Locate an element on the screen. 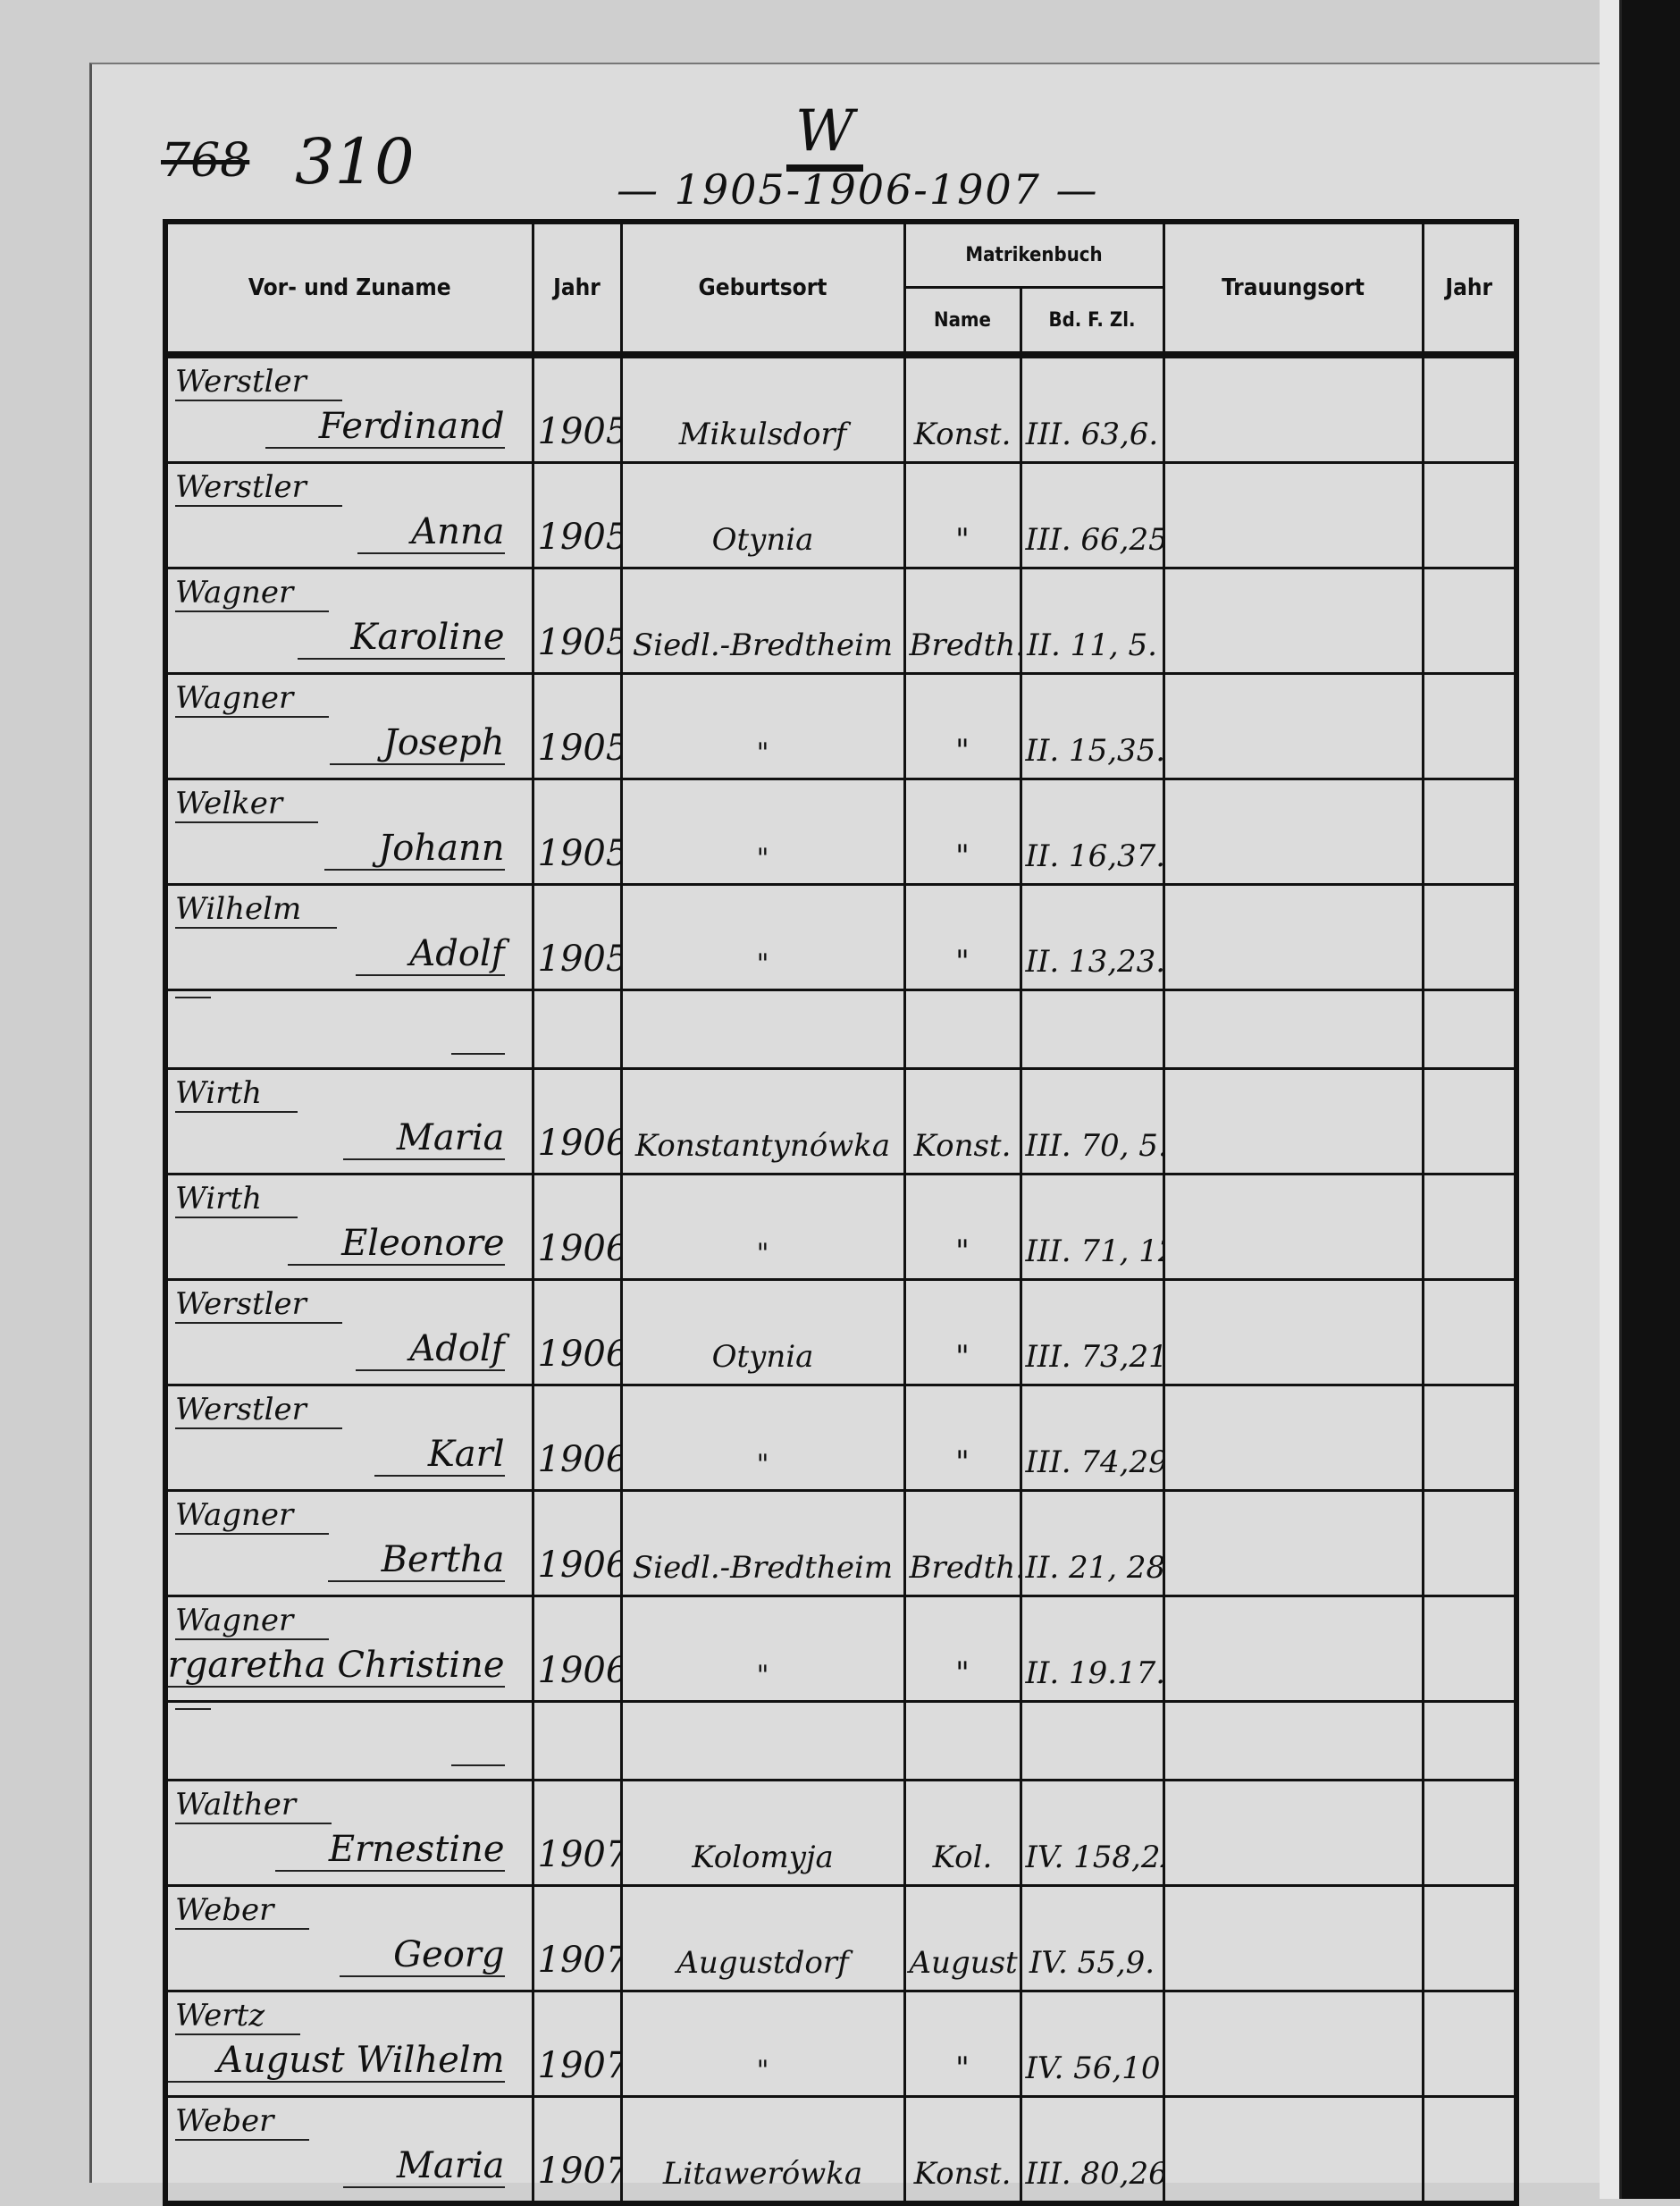 This screenshot has height=2206, width=1680. birth-year-cell: 1907 is located at coordinates (577, 1939).